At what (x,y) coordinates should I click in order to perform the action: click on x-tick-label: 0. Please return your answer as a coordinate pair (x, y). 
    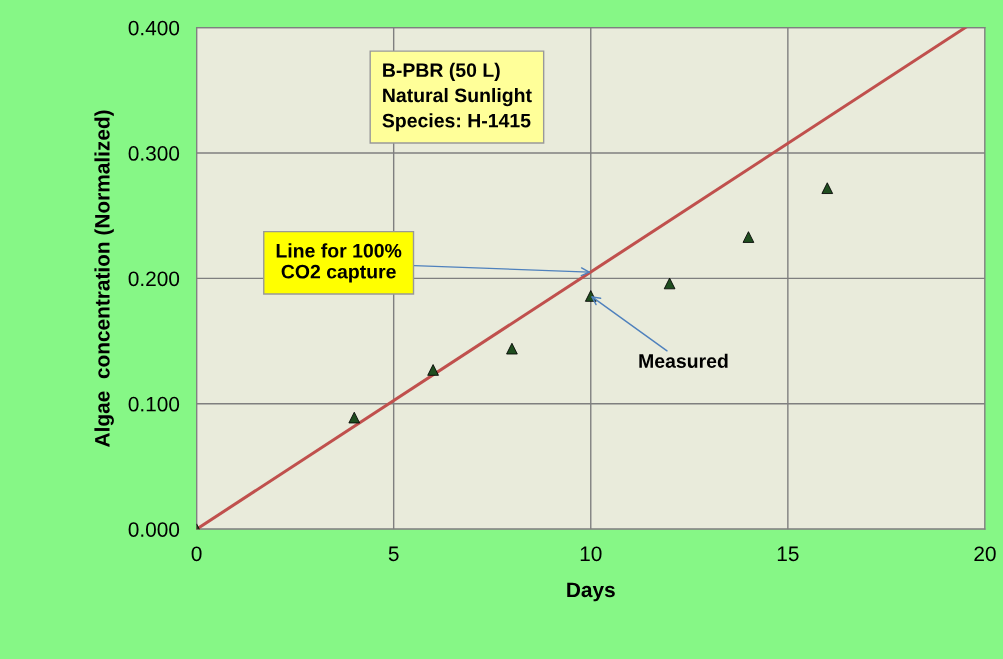
    Looking at the image, I should click on (196, 554).